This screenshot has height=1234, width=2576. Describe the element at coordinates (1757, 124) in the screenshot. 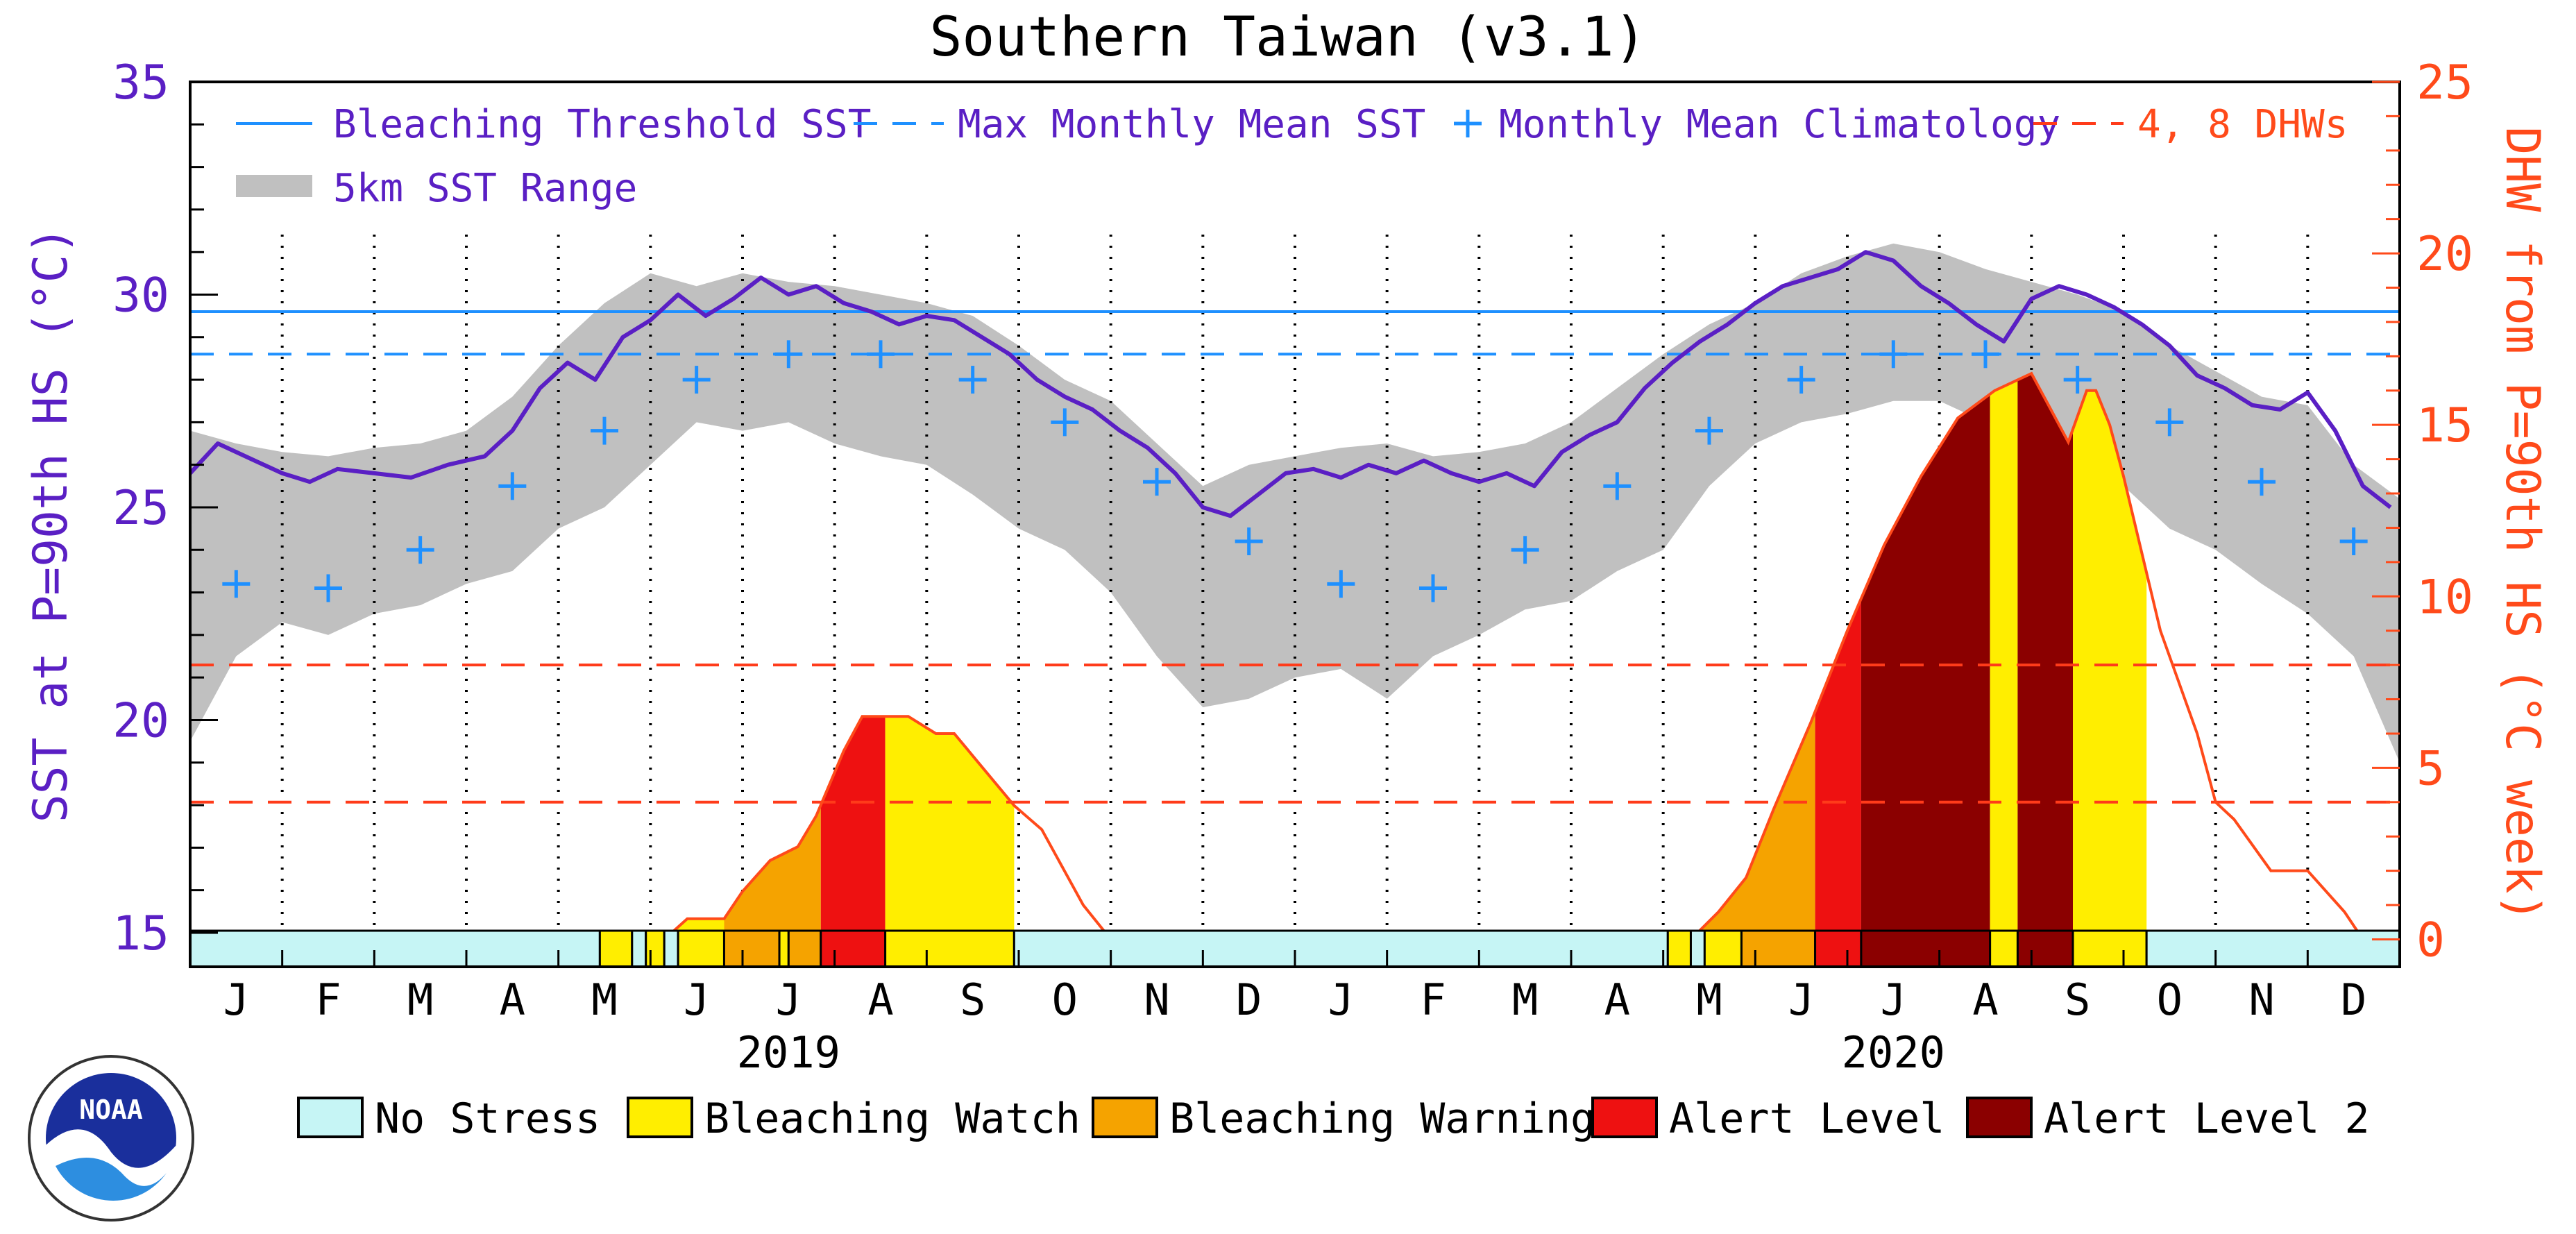

I see `legend-item: Monthly Mean Climatology` at that location.